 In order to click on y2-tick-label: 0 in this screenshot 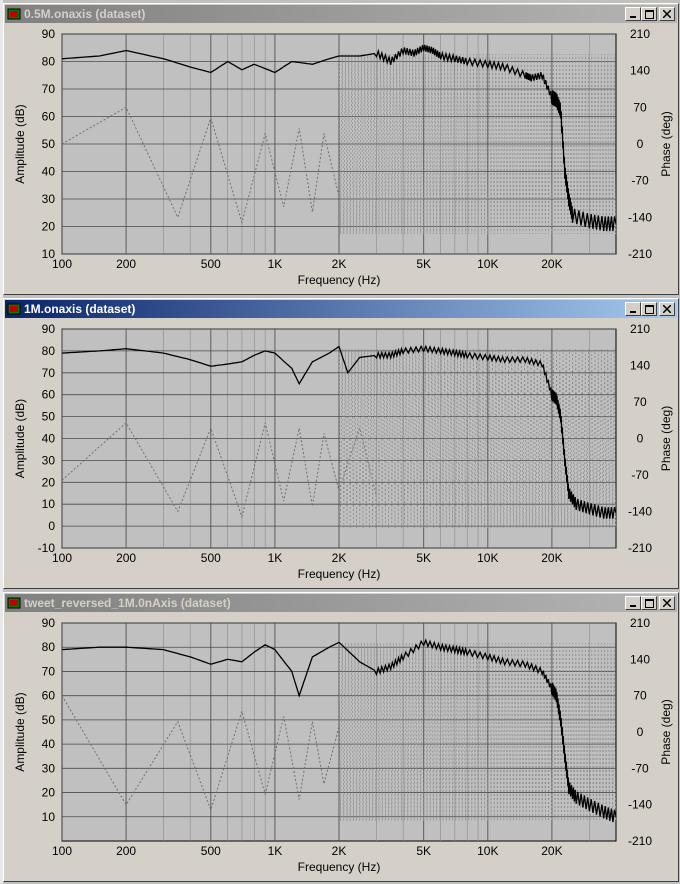, I will do `click(640, 732)`.